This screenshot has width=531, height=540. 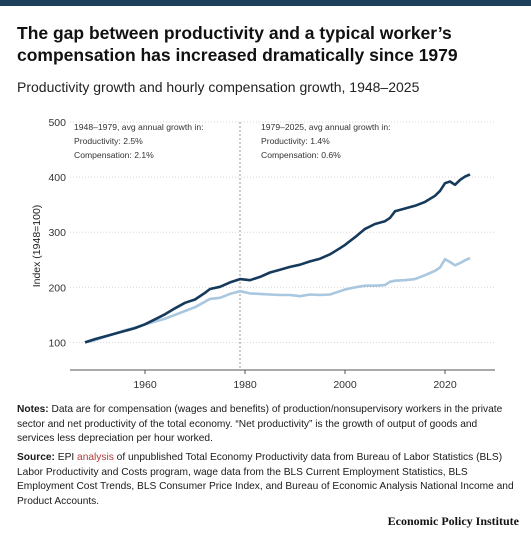 What do you see at coordinates (114, 155) in the screenshot?
I see `annotation-left-compensation: Compensation: 2.1%` at bounding box center [114, 155].